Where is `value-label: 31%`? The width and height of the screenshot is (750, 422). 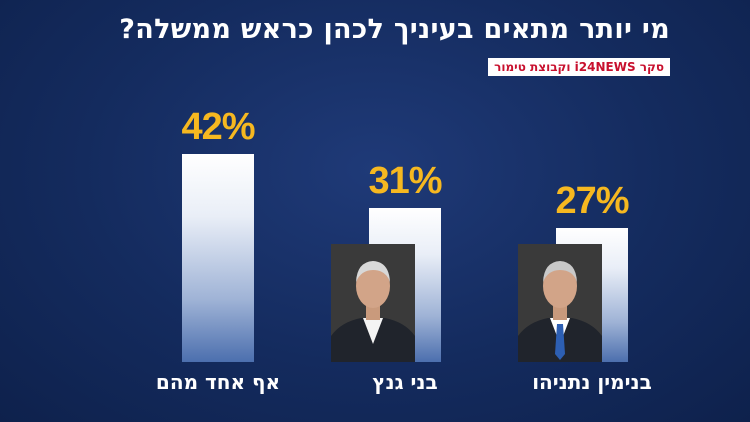 value-label: 31% is located at coordinates (405, 181).